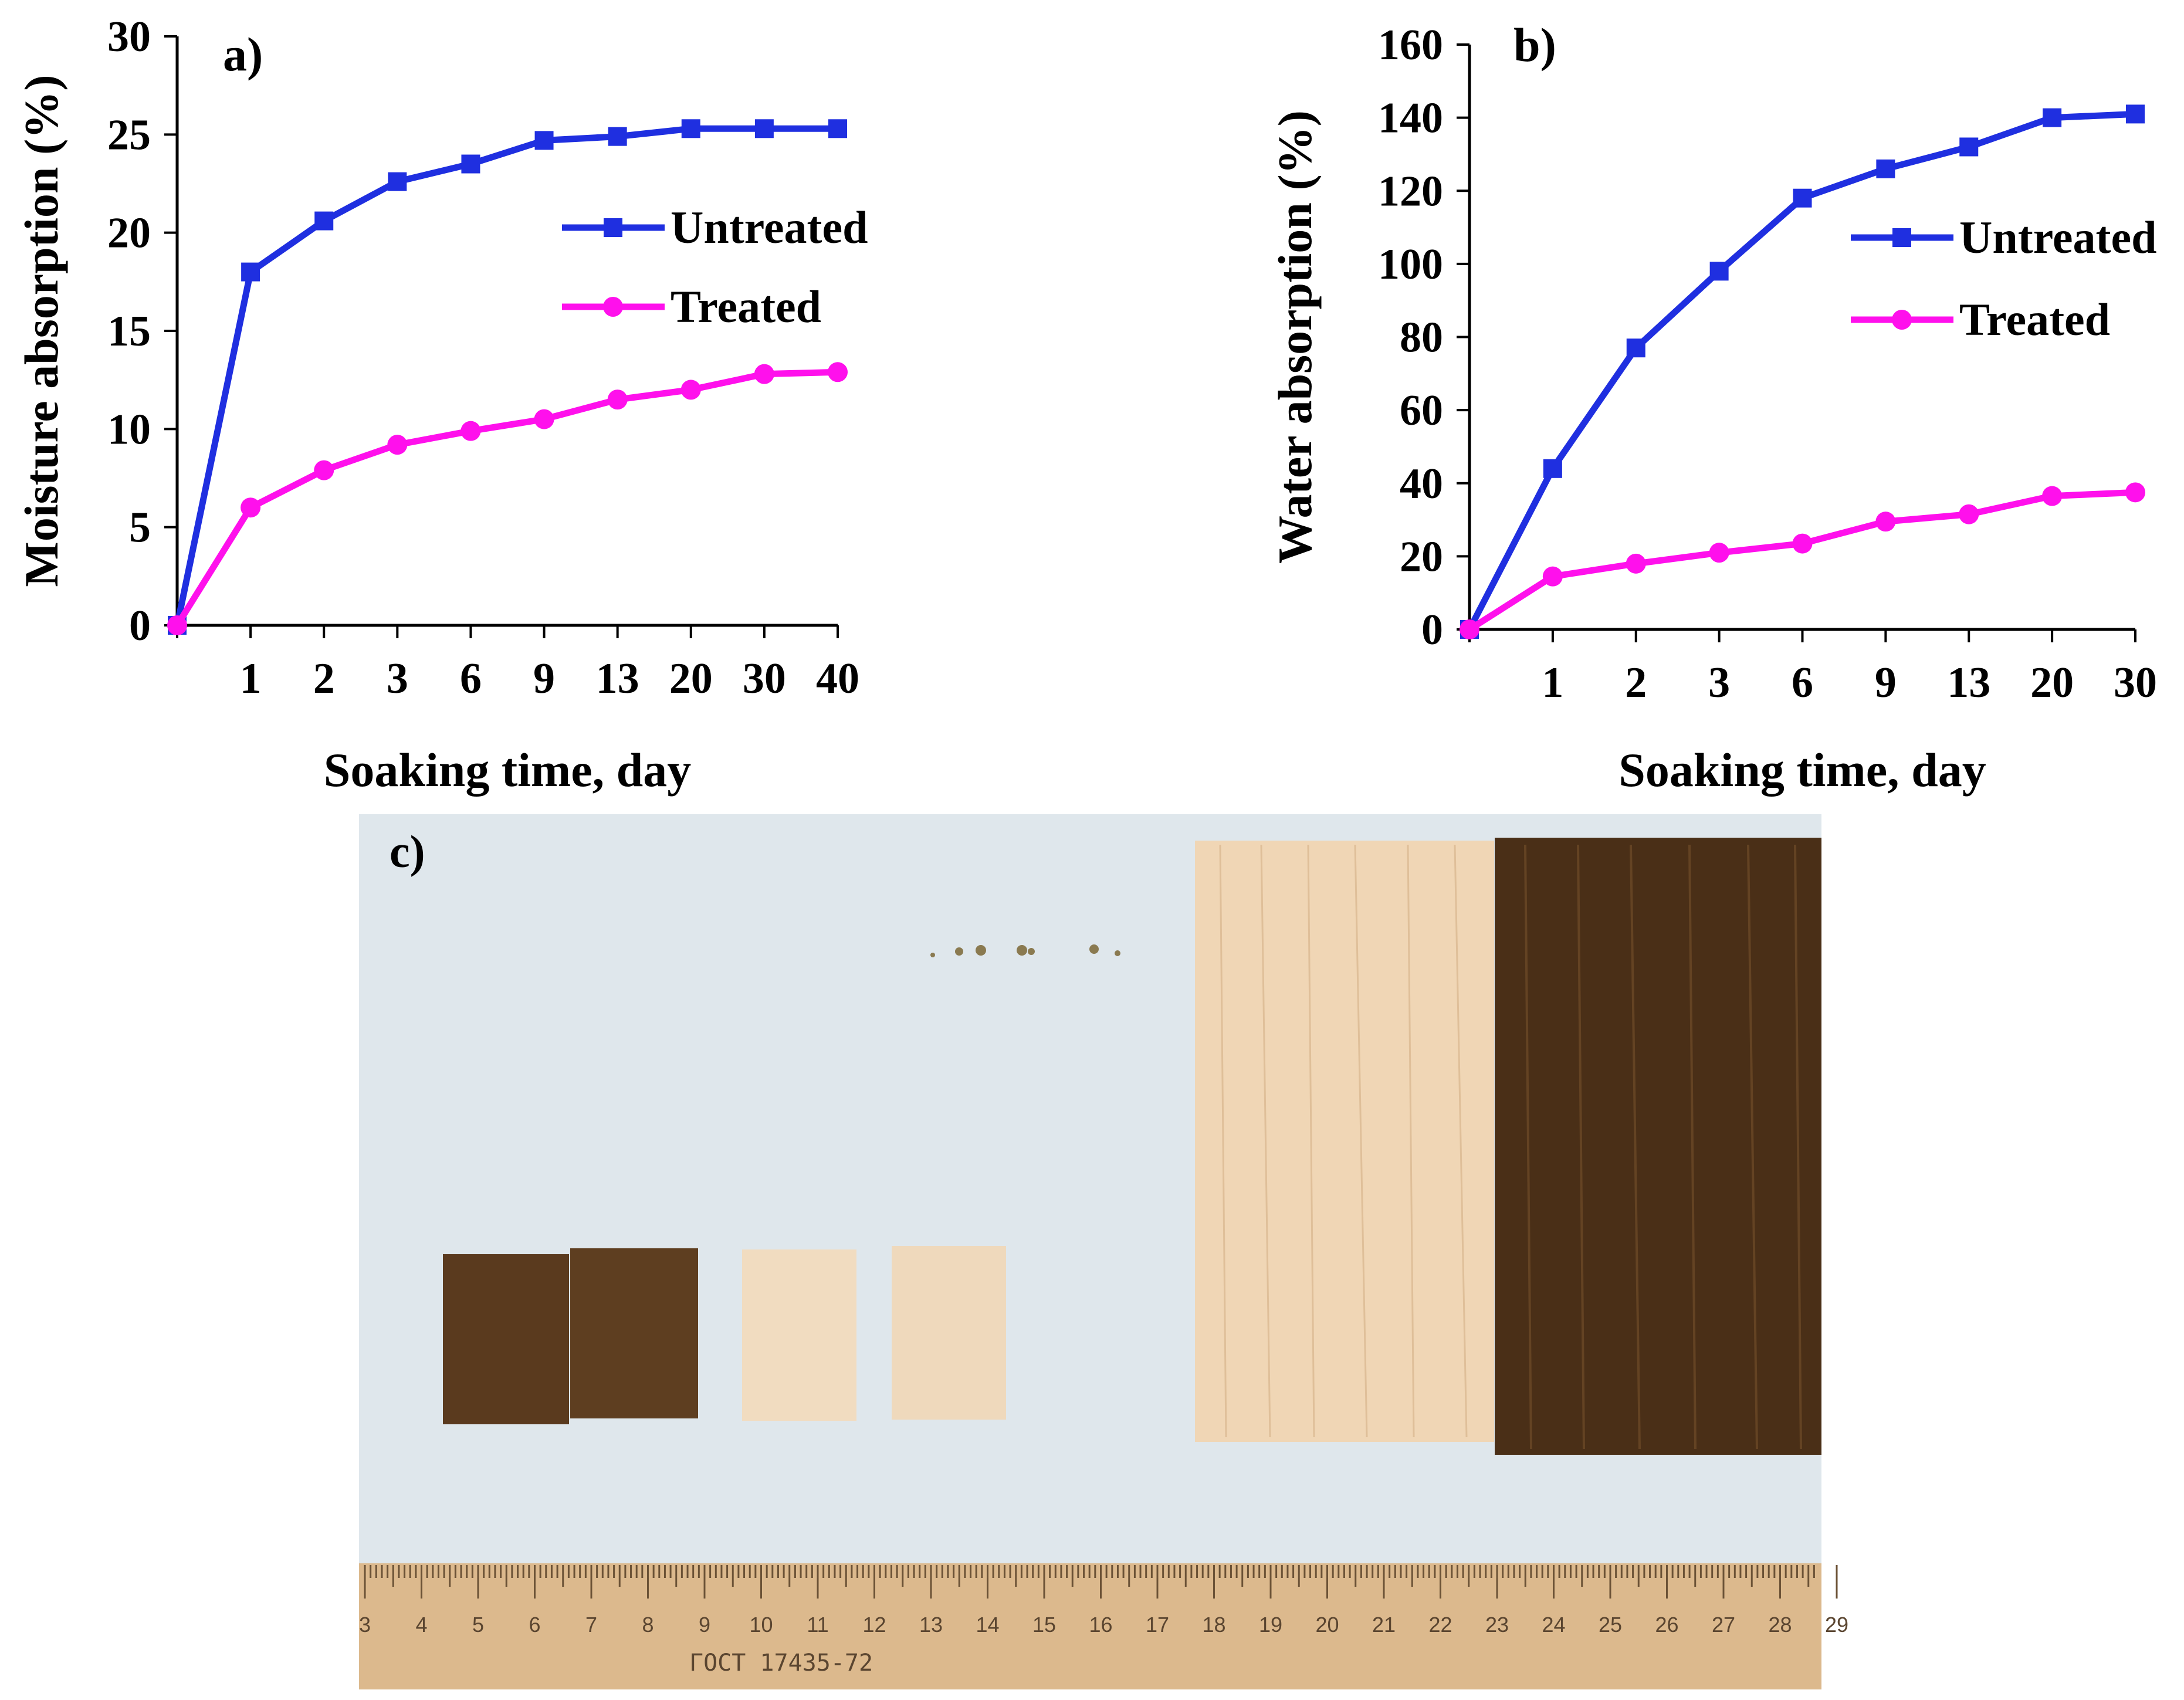 The image size is (2184, 1700). Describe the element at coordinates (1723, 1625) in the screenshot. I see `ruler-number: 27` at that location.